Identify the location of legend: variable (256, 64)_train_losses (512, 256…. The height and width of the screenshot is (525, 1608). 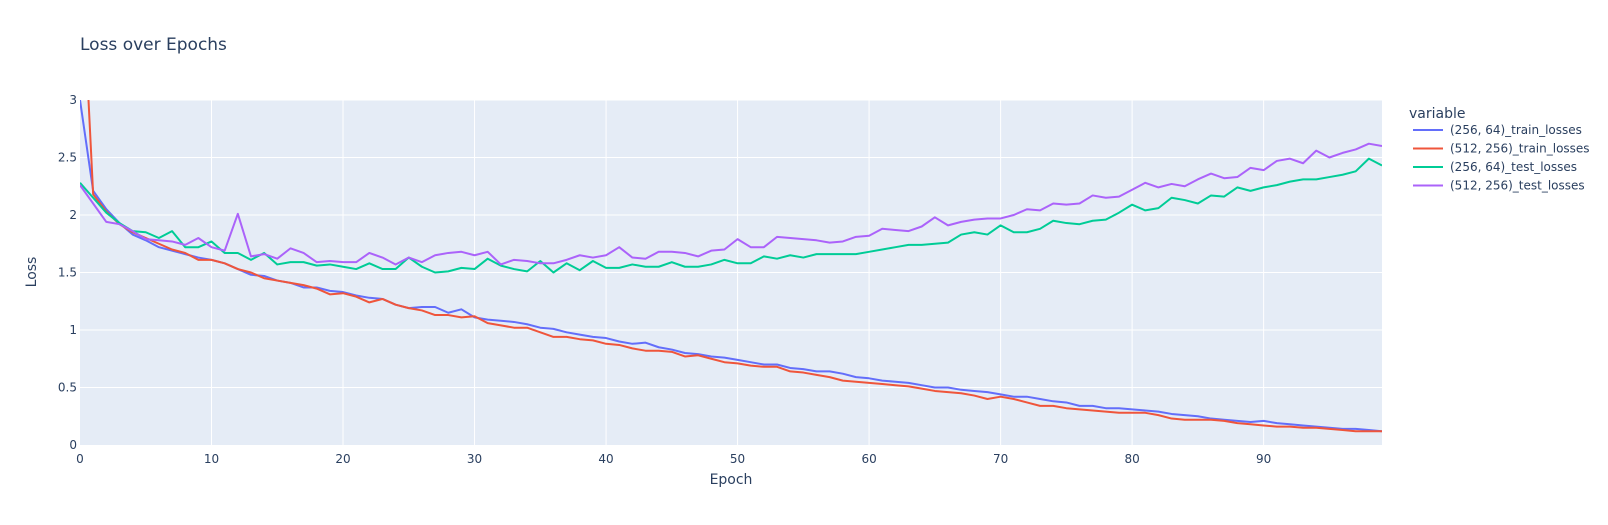
(1499, 149).